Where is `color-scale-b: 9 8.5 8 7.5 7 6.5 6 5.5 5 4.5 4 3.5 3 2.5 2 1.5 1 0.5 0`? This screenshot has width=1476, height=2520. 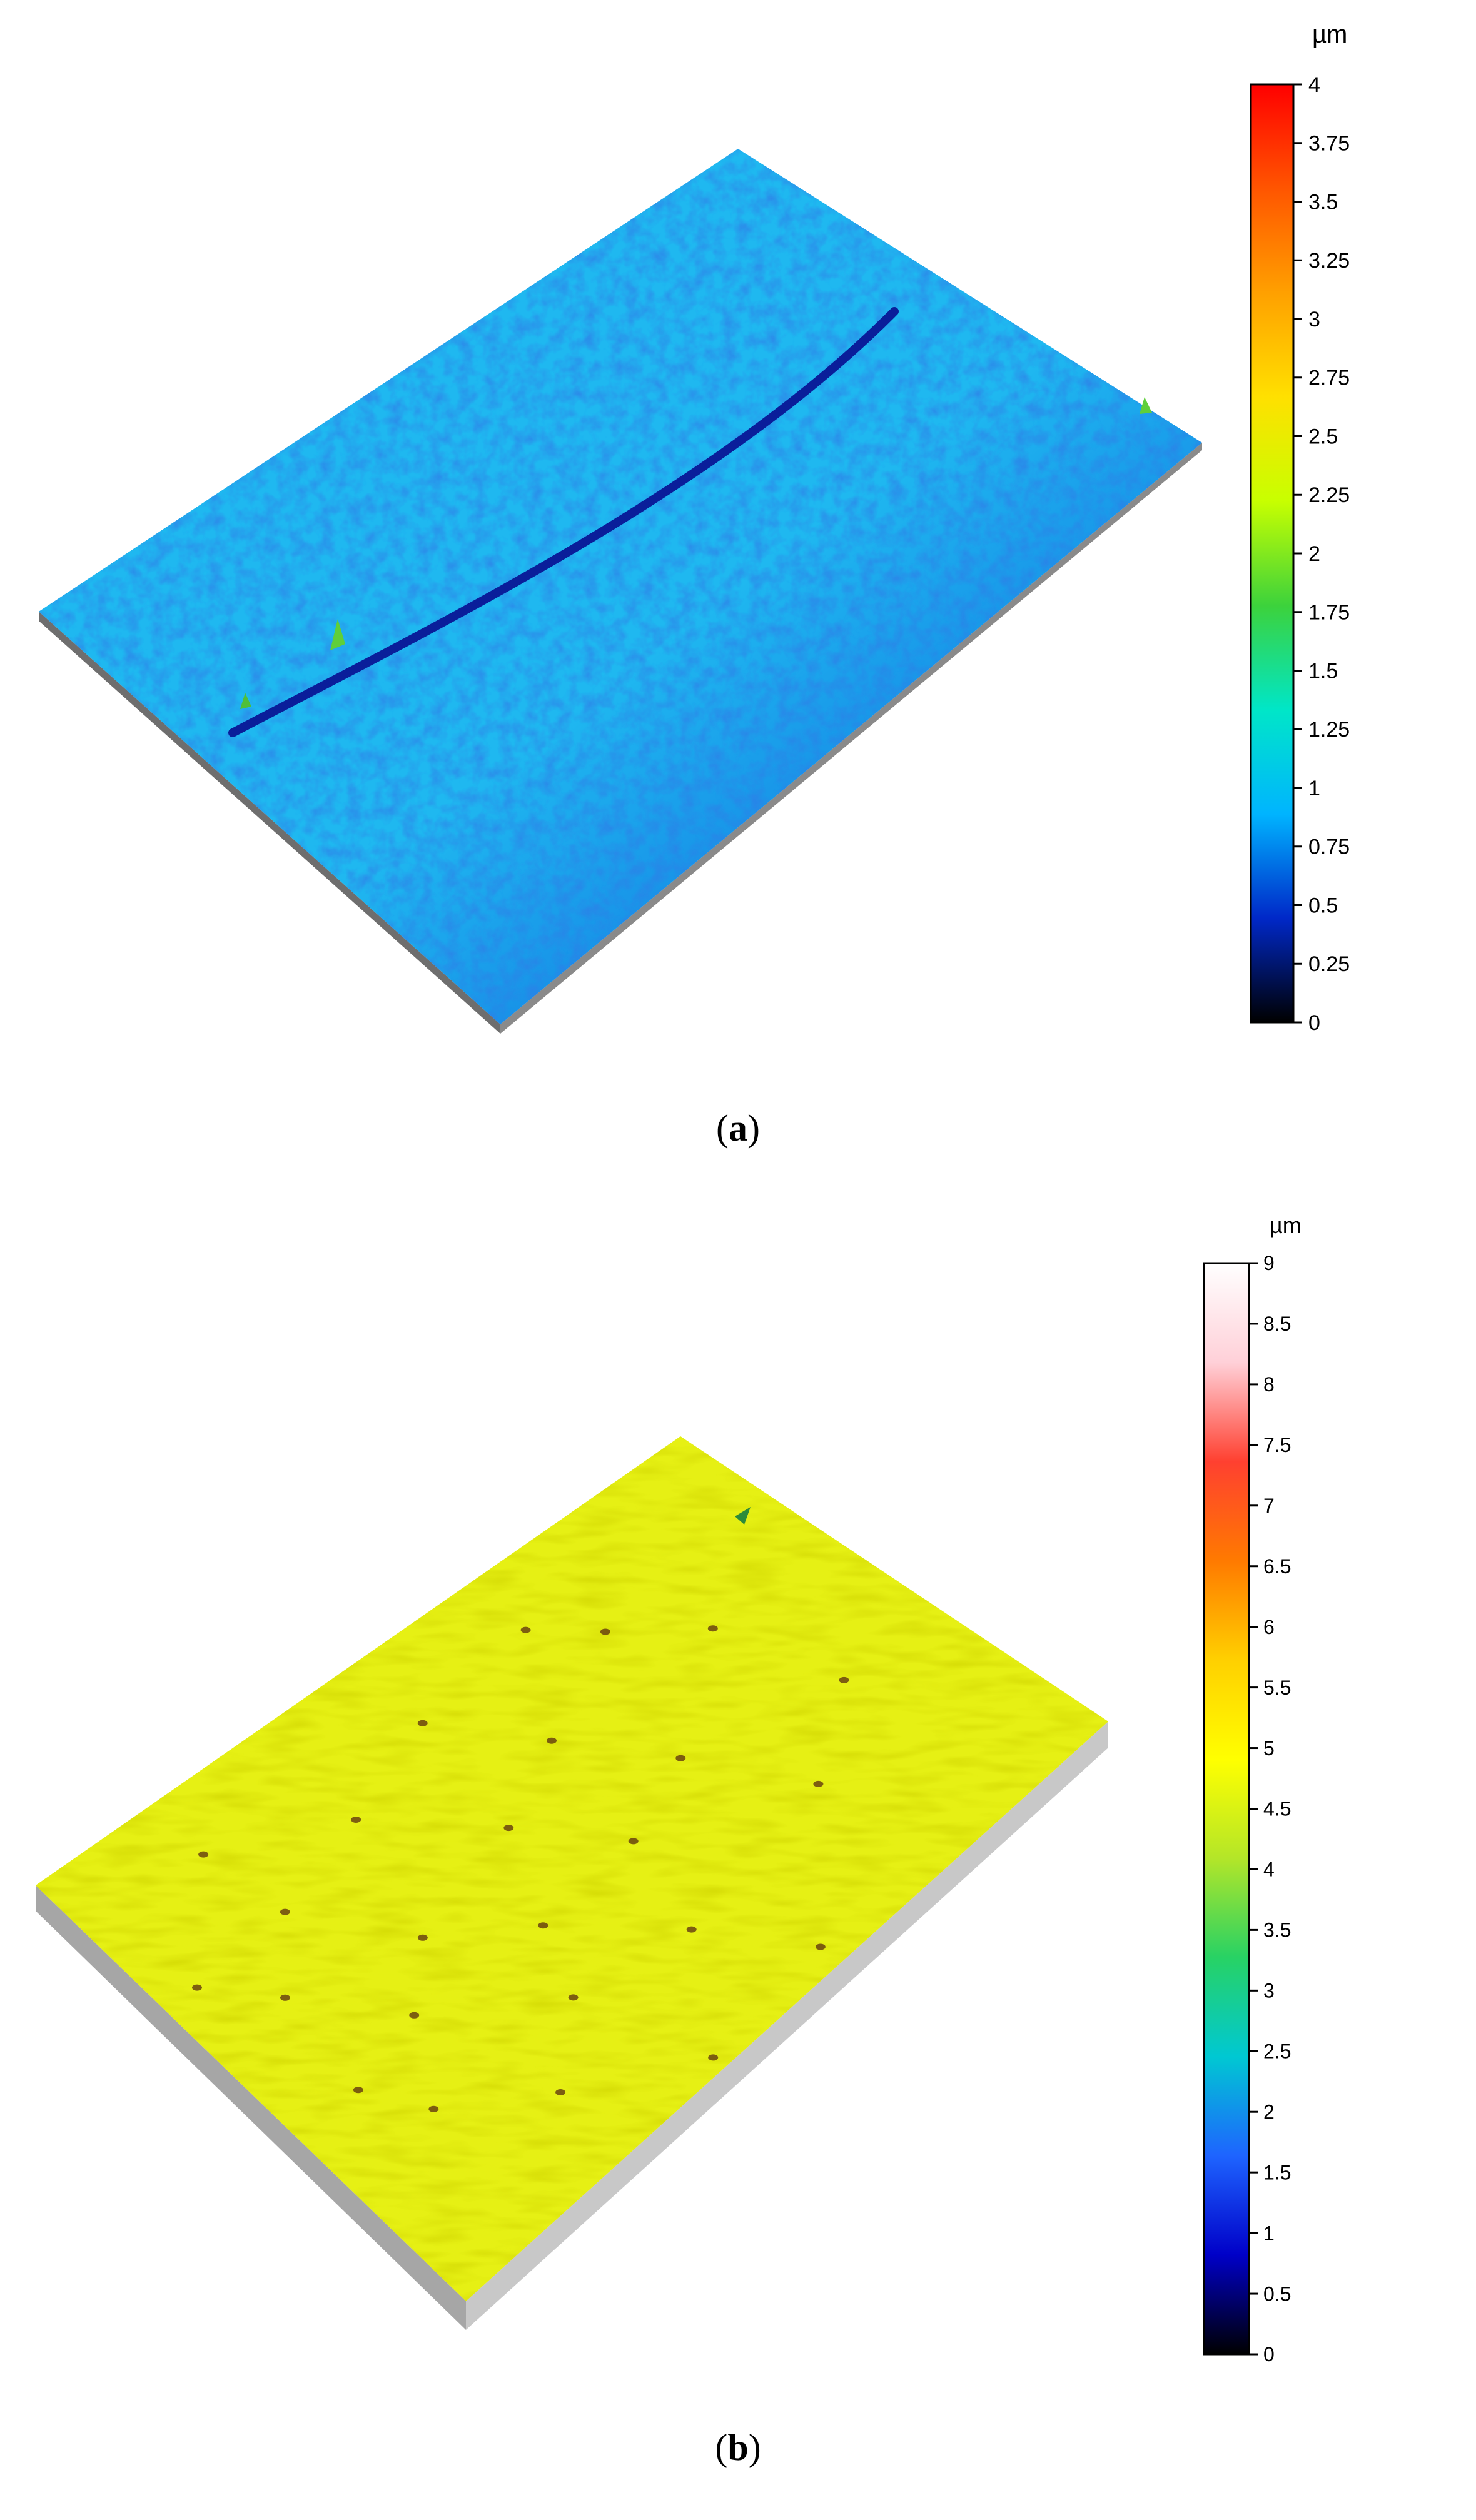 color-scale-b: 9 8.5 8 7.5 7 6.5 6 5.5 5 4.5 4 3.5 3 2.5 2 1.5 1 0.5 0 is located at coordinates (1247, 1809).